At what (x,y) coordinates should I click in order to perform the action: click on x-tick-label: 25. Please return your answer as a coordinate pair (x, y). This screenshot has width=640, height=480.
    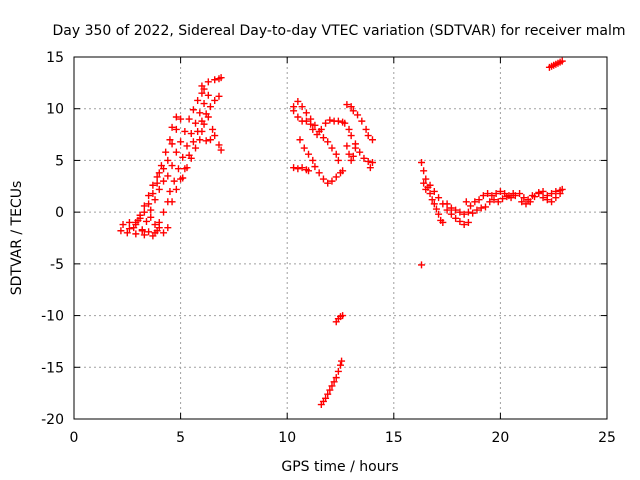
    Looking at the image, I should click on (607, 438).